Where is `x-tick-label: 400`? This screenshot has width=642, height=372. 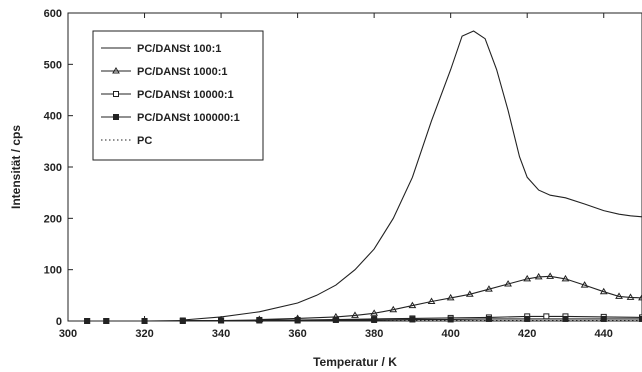 x-tick-label: 400 is located at coordinates (450, 334).